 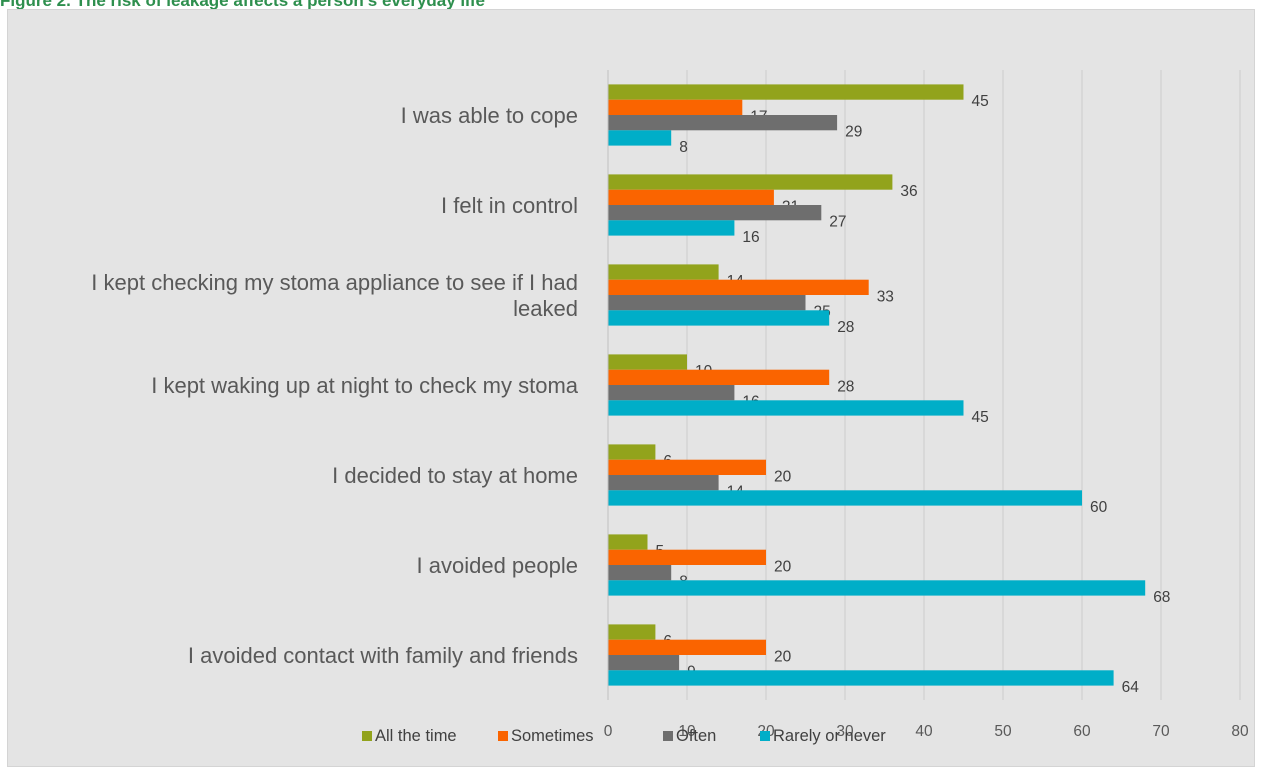 I want to click on data-label: 68, so click(x=1161, y=597).